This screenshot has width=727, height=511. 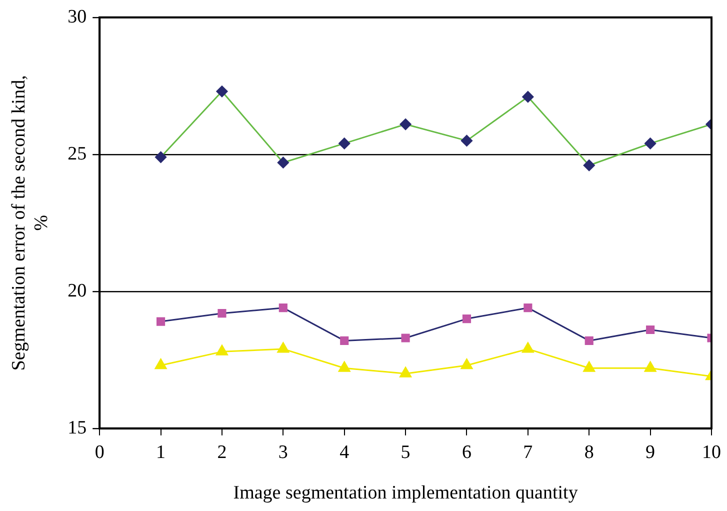 I want to click on x-axis-title: Image segmentation implementation quantity, so click(x=405, y=493).